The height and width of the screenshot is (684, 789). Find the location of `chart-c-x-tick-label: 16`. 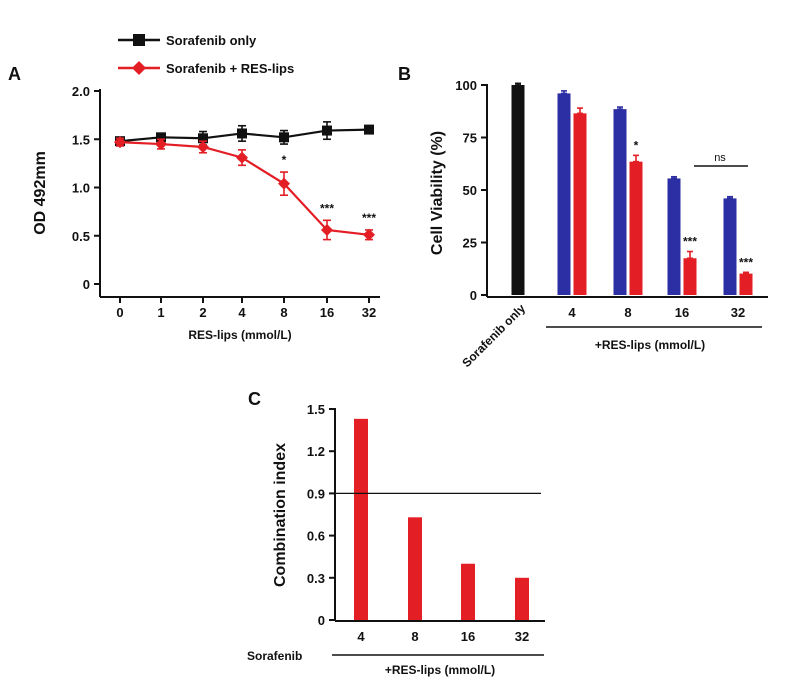

chart-c-x-tick-label: 16 is located at coordinates (468, 636).